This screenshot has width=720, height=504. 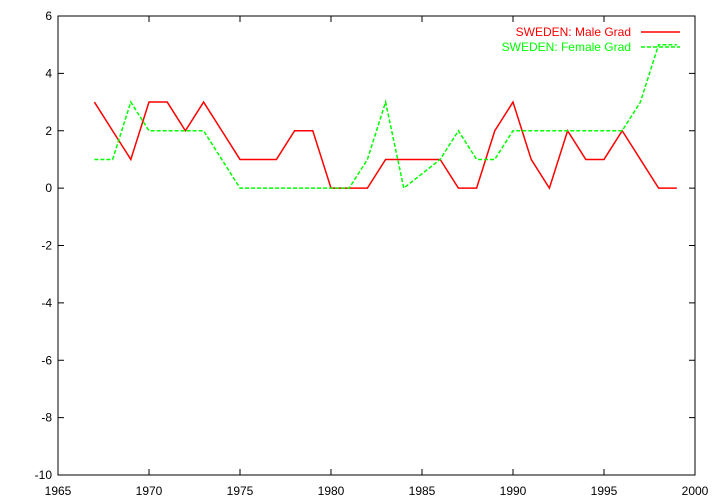 I want to click on y-tick-label: 2, so click(x=48, y=131).